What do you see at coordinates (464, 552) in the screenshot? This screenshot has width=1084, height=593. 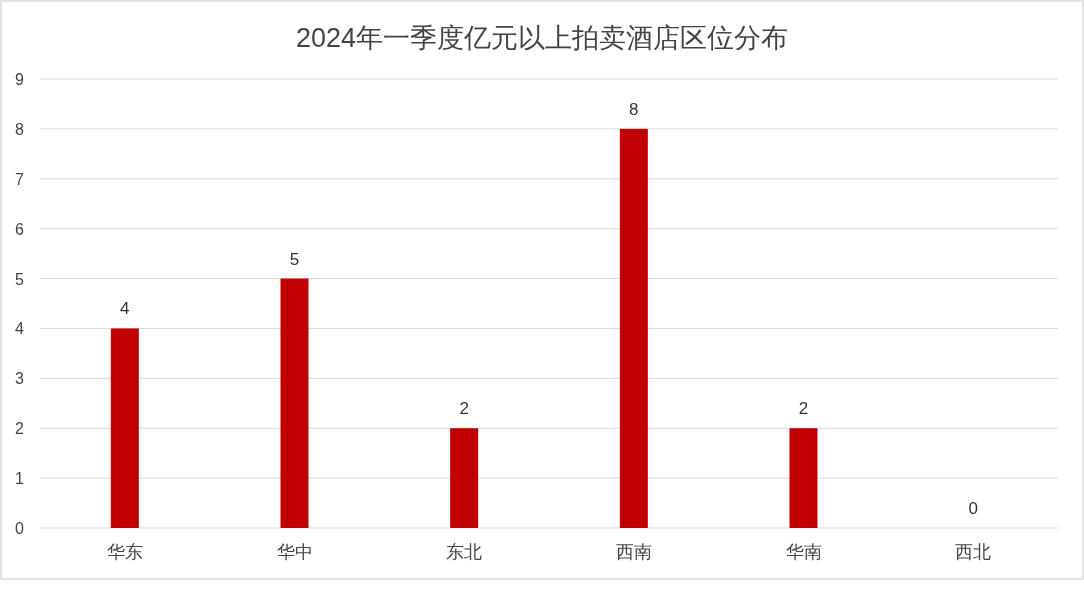 I see `x-tick-label: 东北` at bounding box center [464, 552].